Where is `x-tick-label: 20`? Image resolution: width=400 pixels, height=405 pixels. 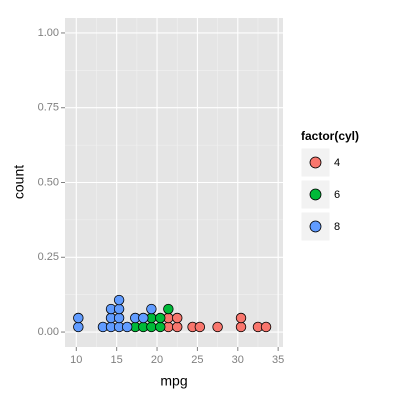 x-tick-label: 20 is located at coordinates (157, 360).